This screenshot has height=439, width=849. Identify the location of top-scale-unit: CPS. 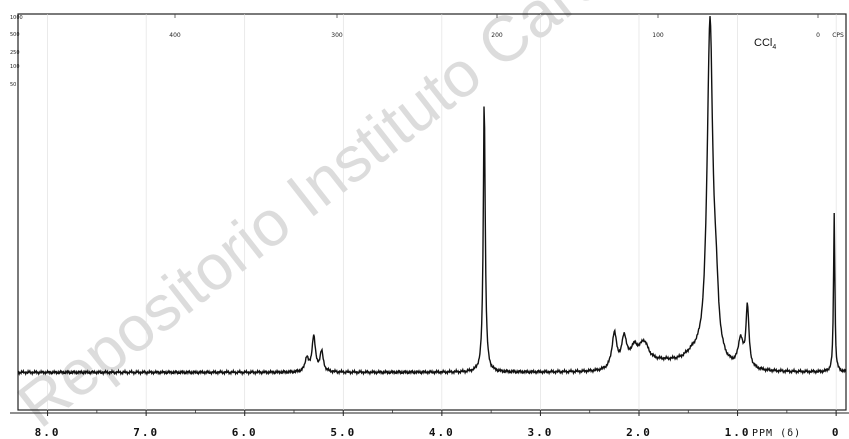
(838, 35).